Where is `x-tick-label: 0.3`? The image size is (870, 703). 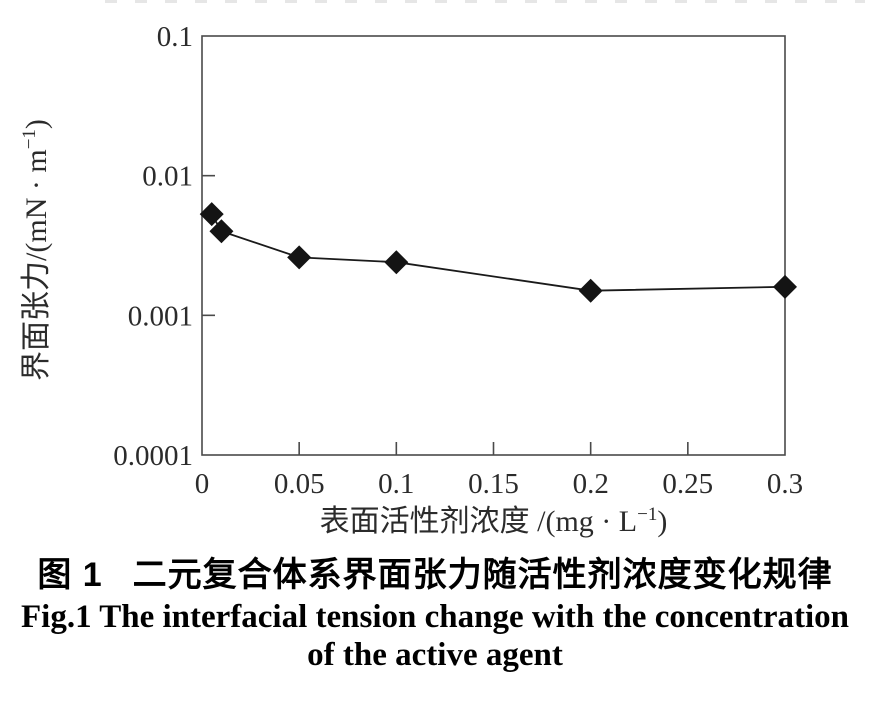 x-tick-label: 0.3 is located at coordinates (785, 484).